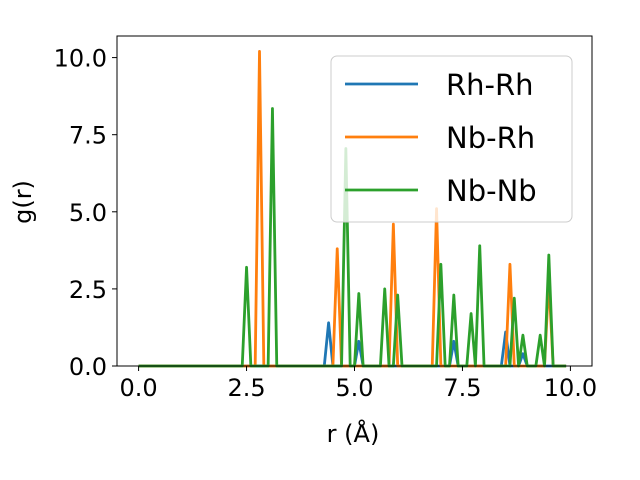 The height and width of the screenshot is (480, 640). What do you see at coordinates (80, 59) in the screenshot?
I see `y-tick-label: 10.0` at bounding box center [80, 59].